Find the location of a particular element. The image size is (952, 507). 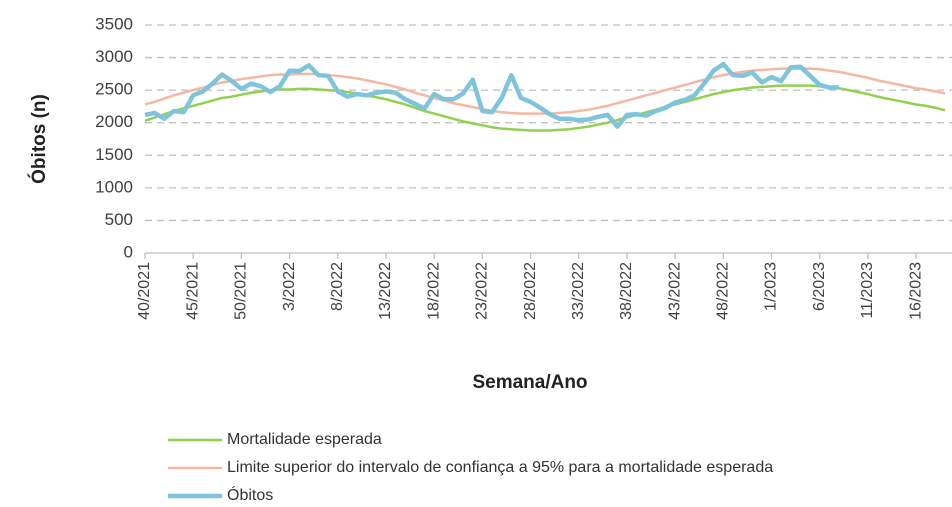

y-tick-label: 1500 is located at coordinates (114, 154).